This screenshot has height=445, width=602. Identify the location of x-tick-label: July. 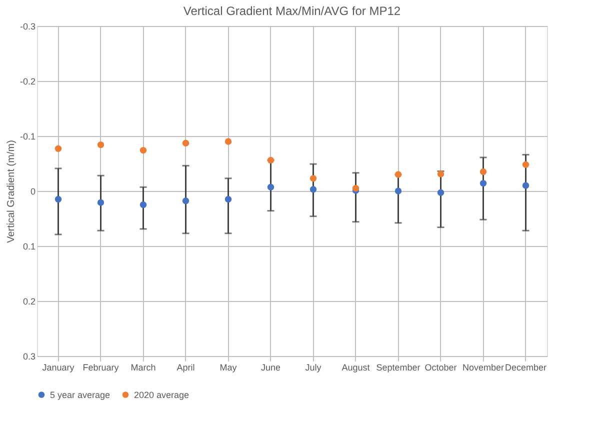
(313, 367).